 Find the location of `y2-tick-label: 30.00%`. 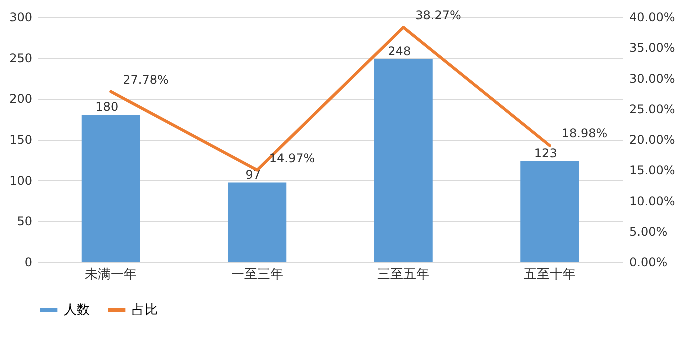

y2-tick-label: 30.00% is located at coordinates (653, 79).